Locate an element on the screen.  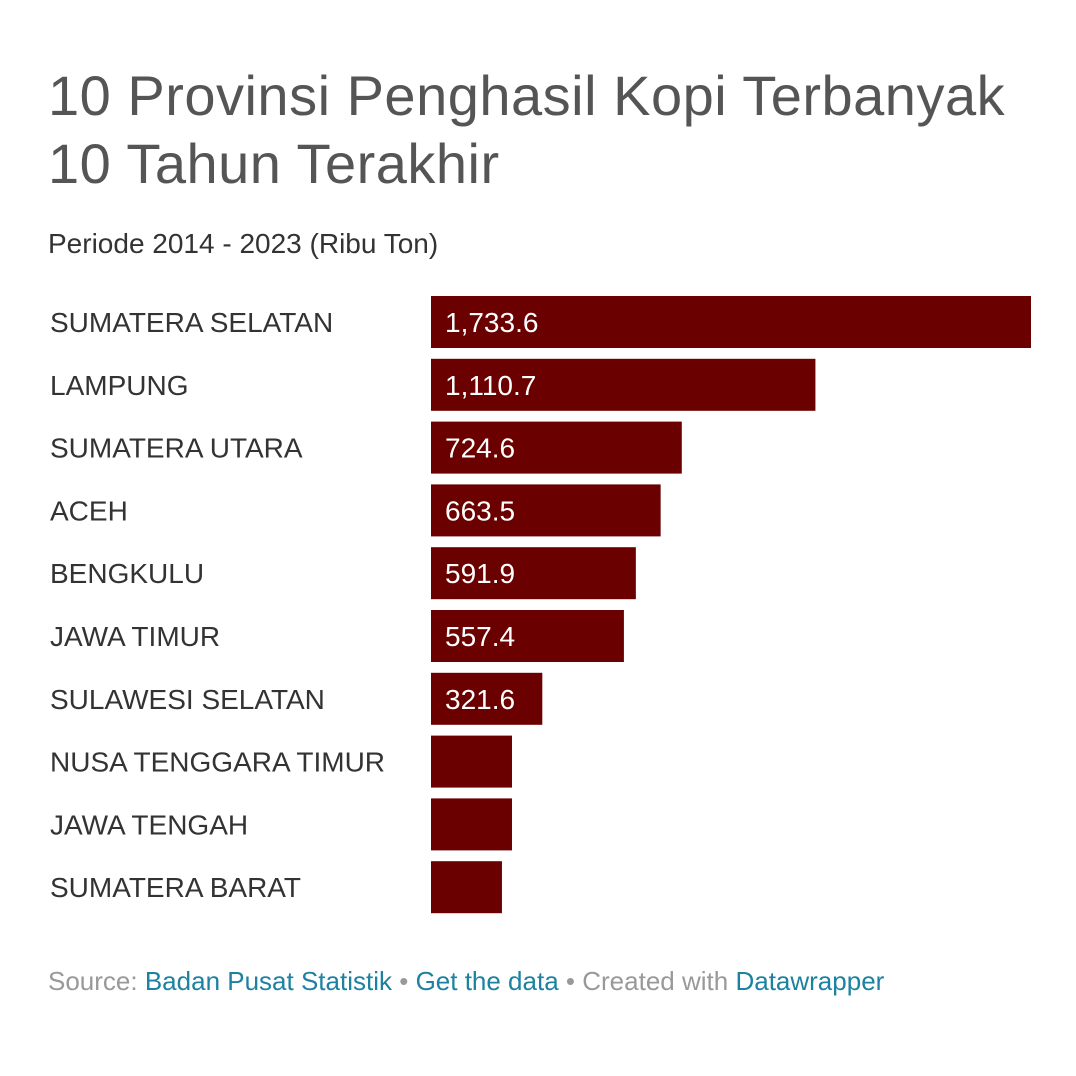
category-label: BENGKULU is located at coordinates (127, 573).